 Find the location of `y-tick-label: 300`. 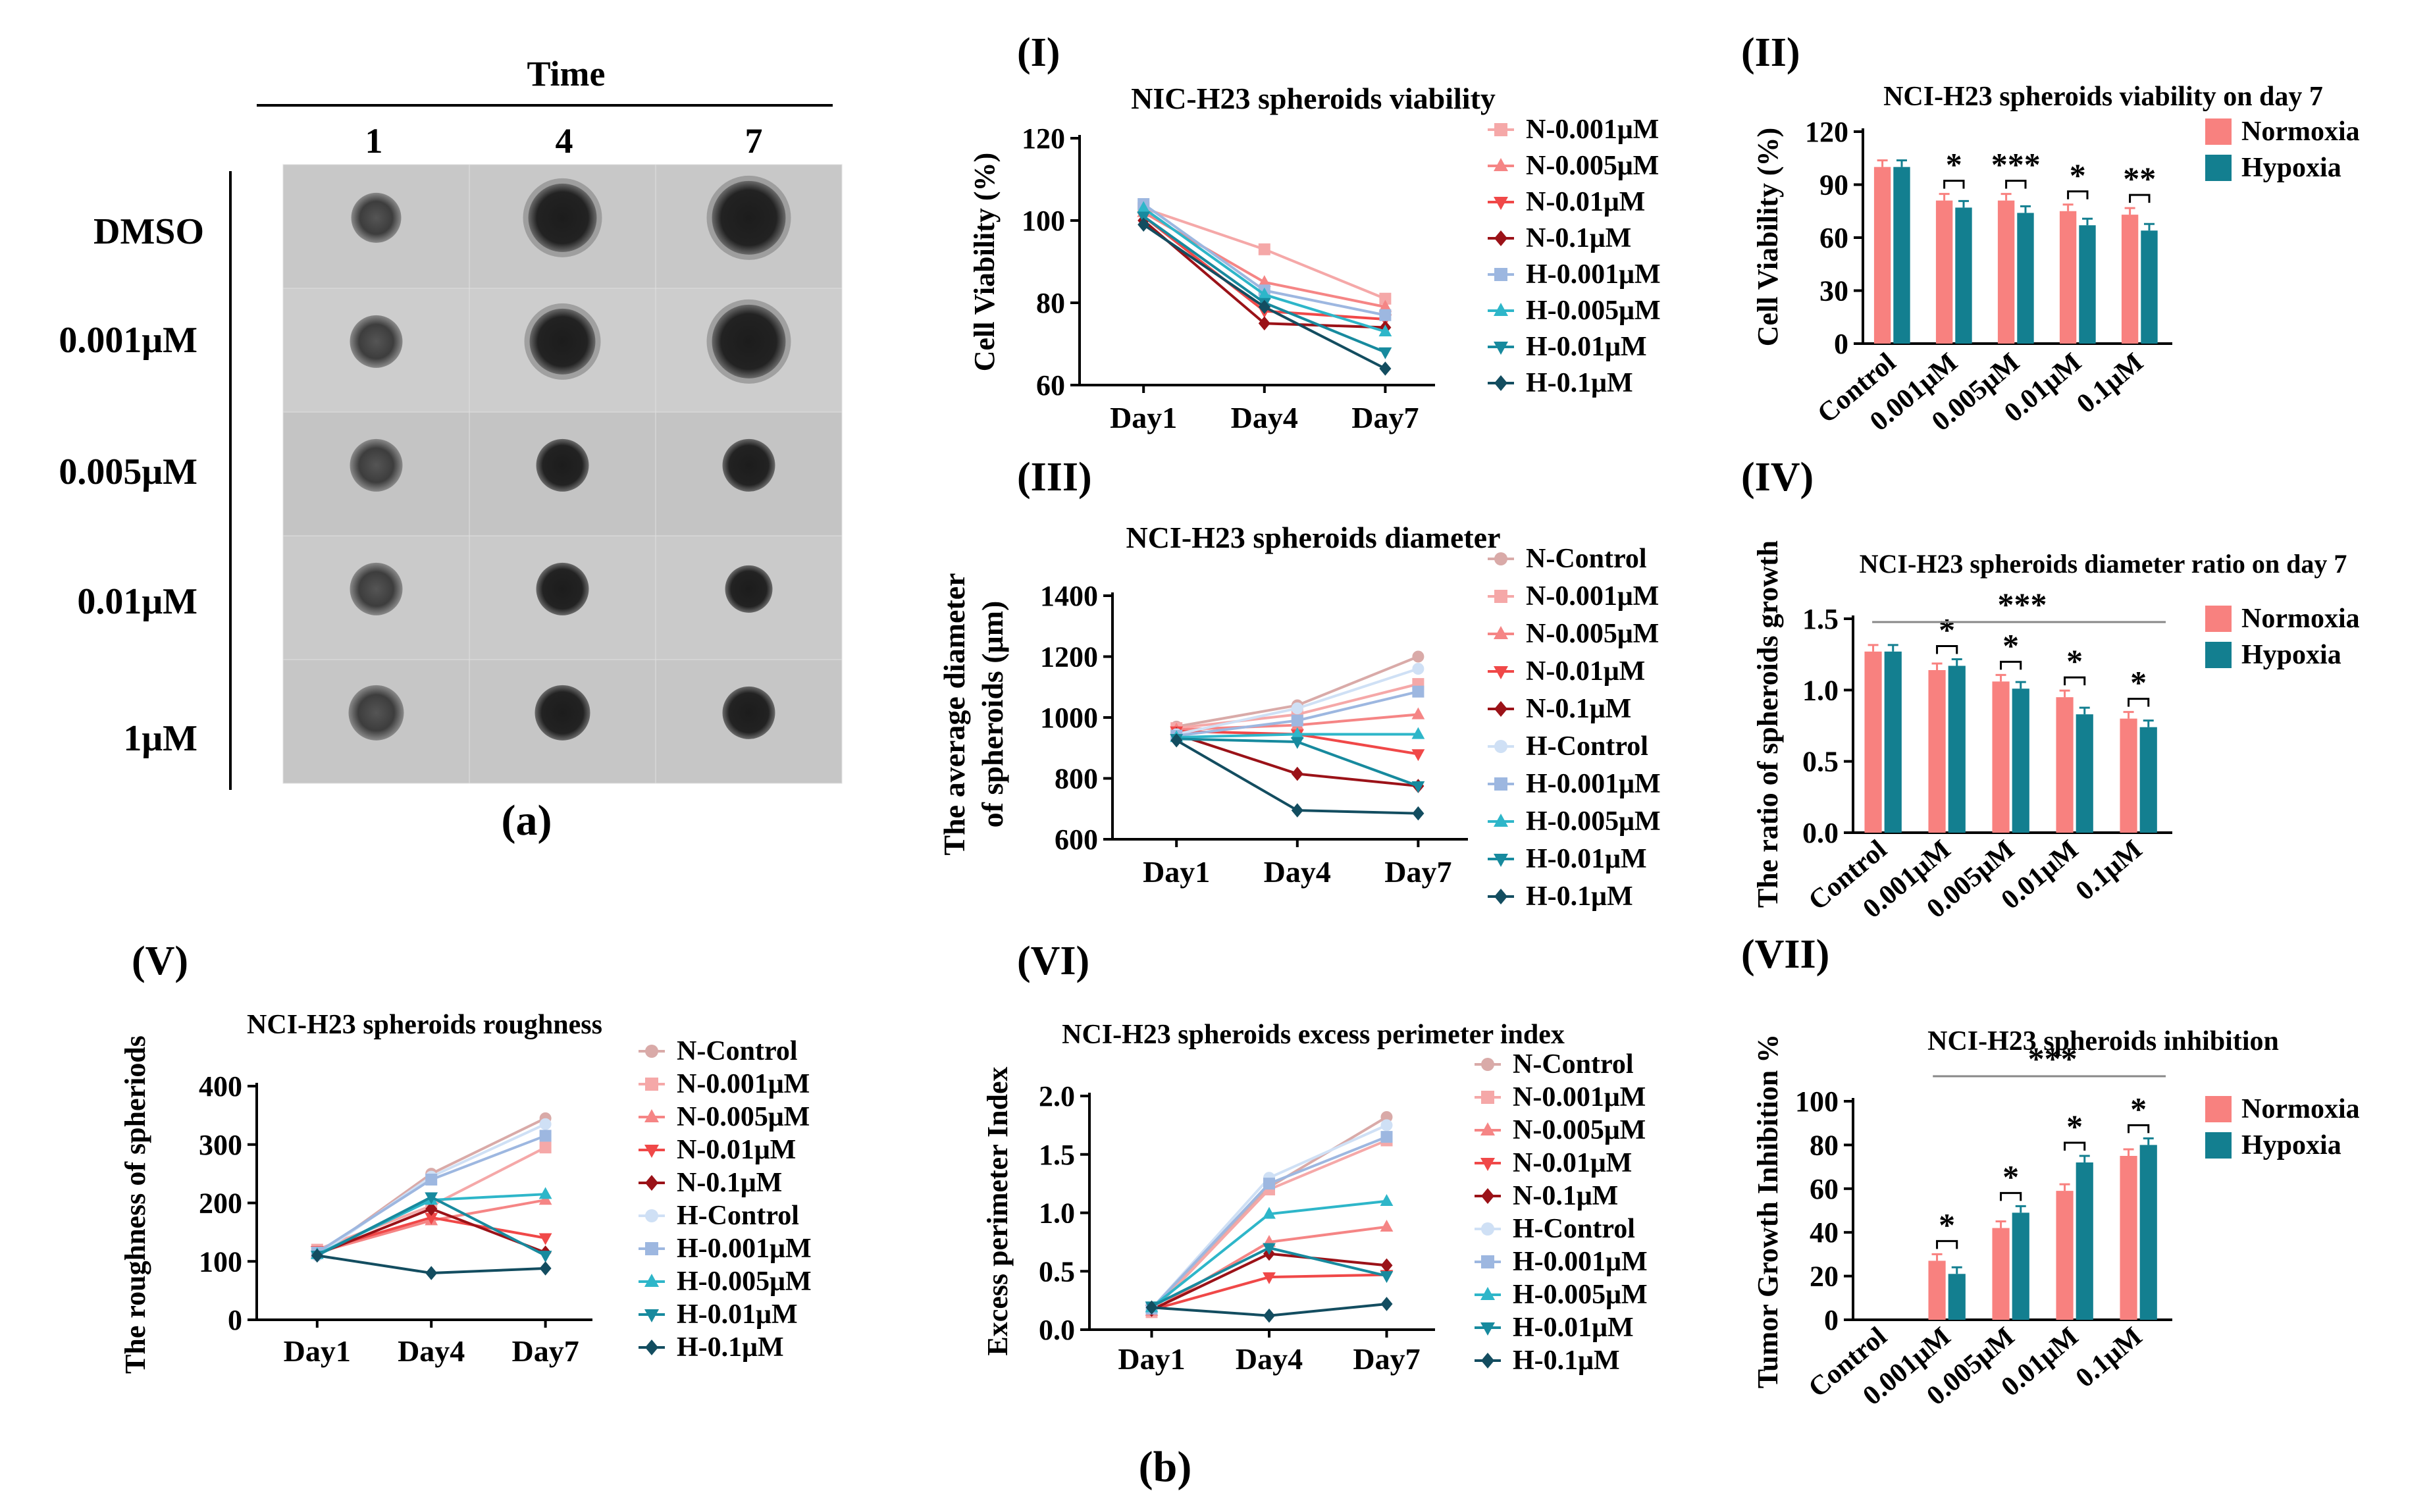

y-tick-label: 300 is located at coordinates (221, 1145).